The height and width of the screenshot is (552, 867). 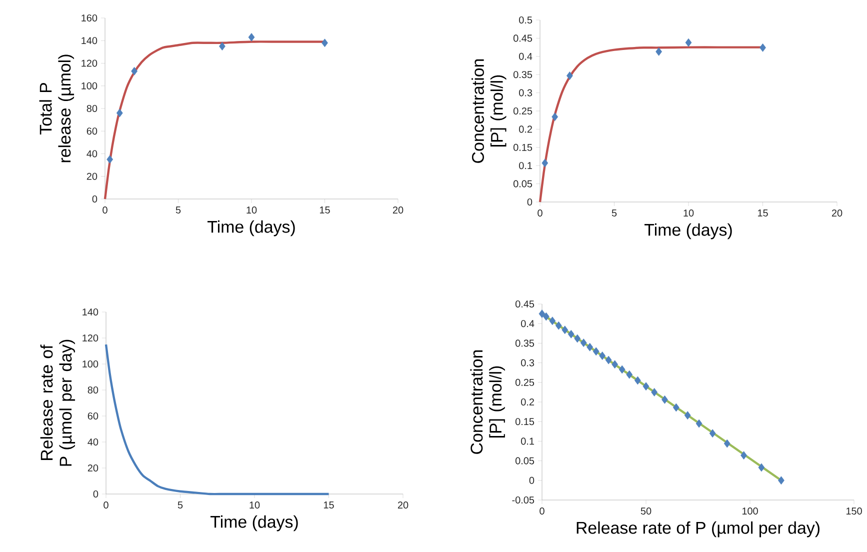 I want to click on y-axis-title: Release rate of P (µmol per day), so click(x=58, y=403).